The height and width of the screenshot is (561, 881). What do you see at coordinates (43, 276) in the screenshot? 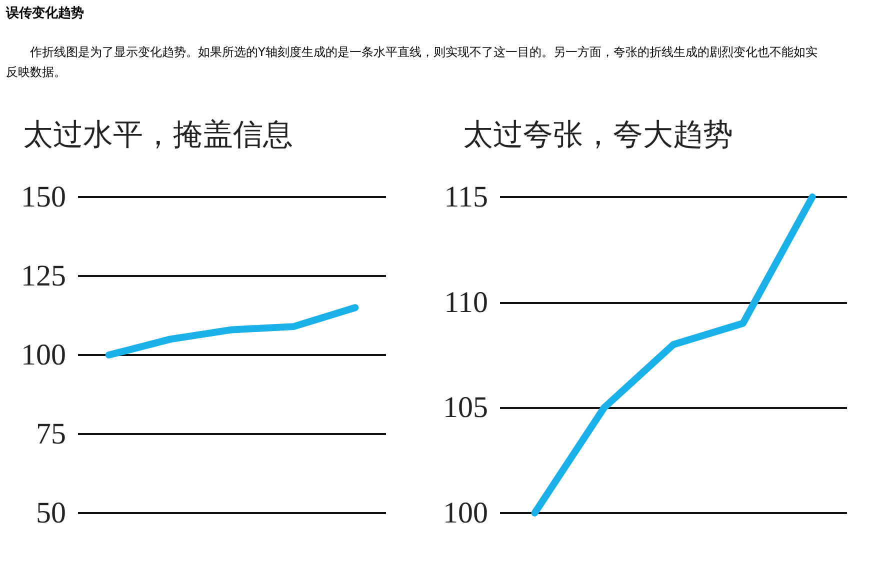
I see `y-tick-label: 125` at bounding box center [43, 276].